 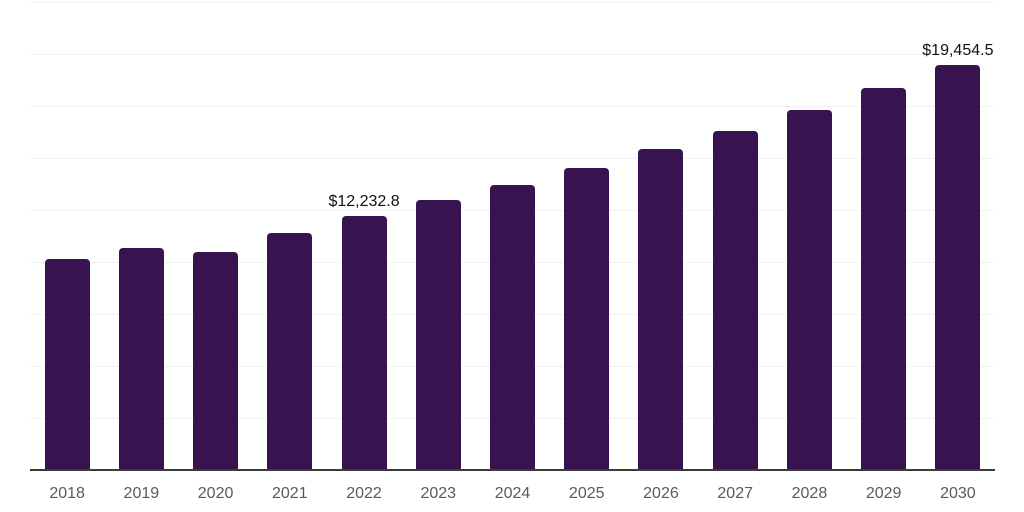 I want to click on bar-2025, so click(x=587, y=318).